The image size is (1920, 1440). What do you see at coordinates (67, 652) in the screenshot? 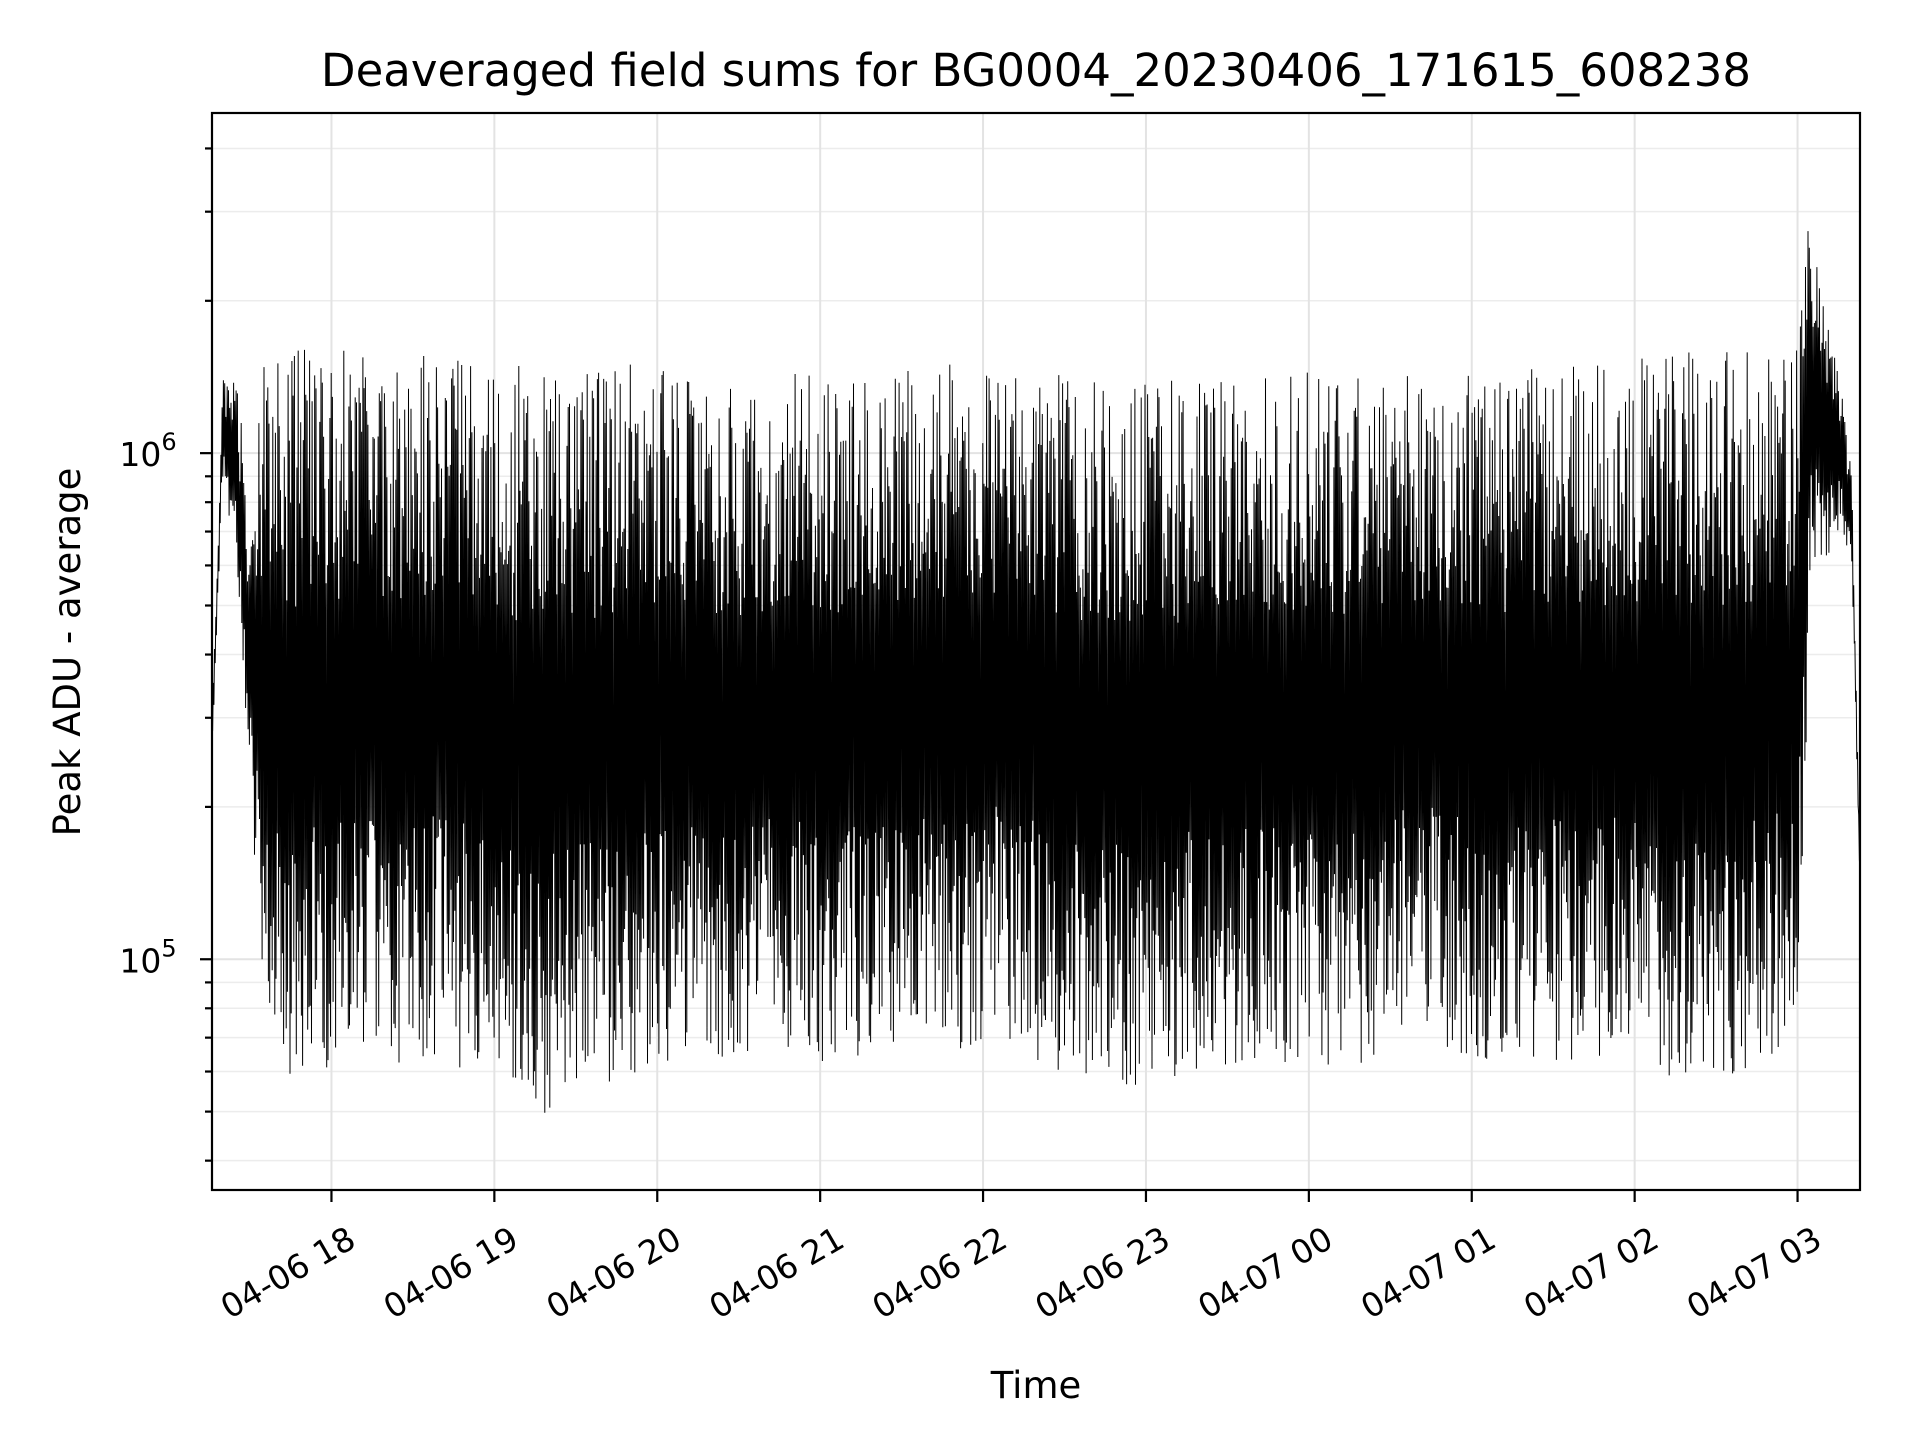
I see `y-axis-label: Peak ADU - average` at bounding box center [67, 652].